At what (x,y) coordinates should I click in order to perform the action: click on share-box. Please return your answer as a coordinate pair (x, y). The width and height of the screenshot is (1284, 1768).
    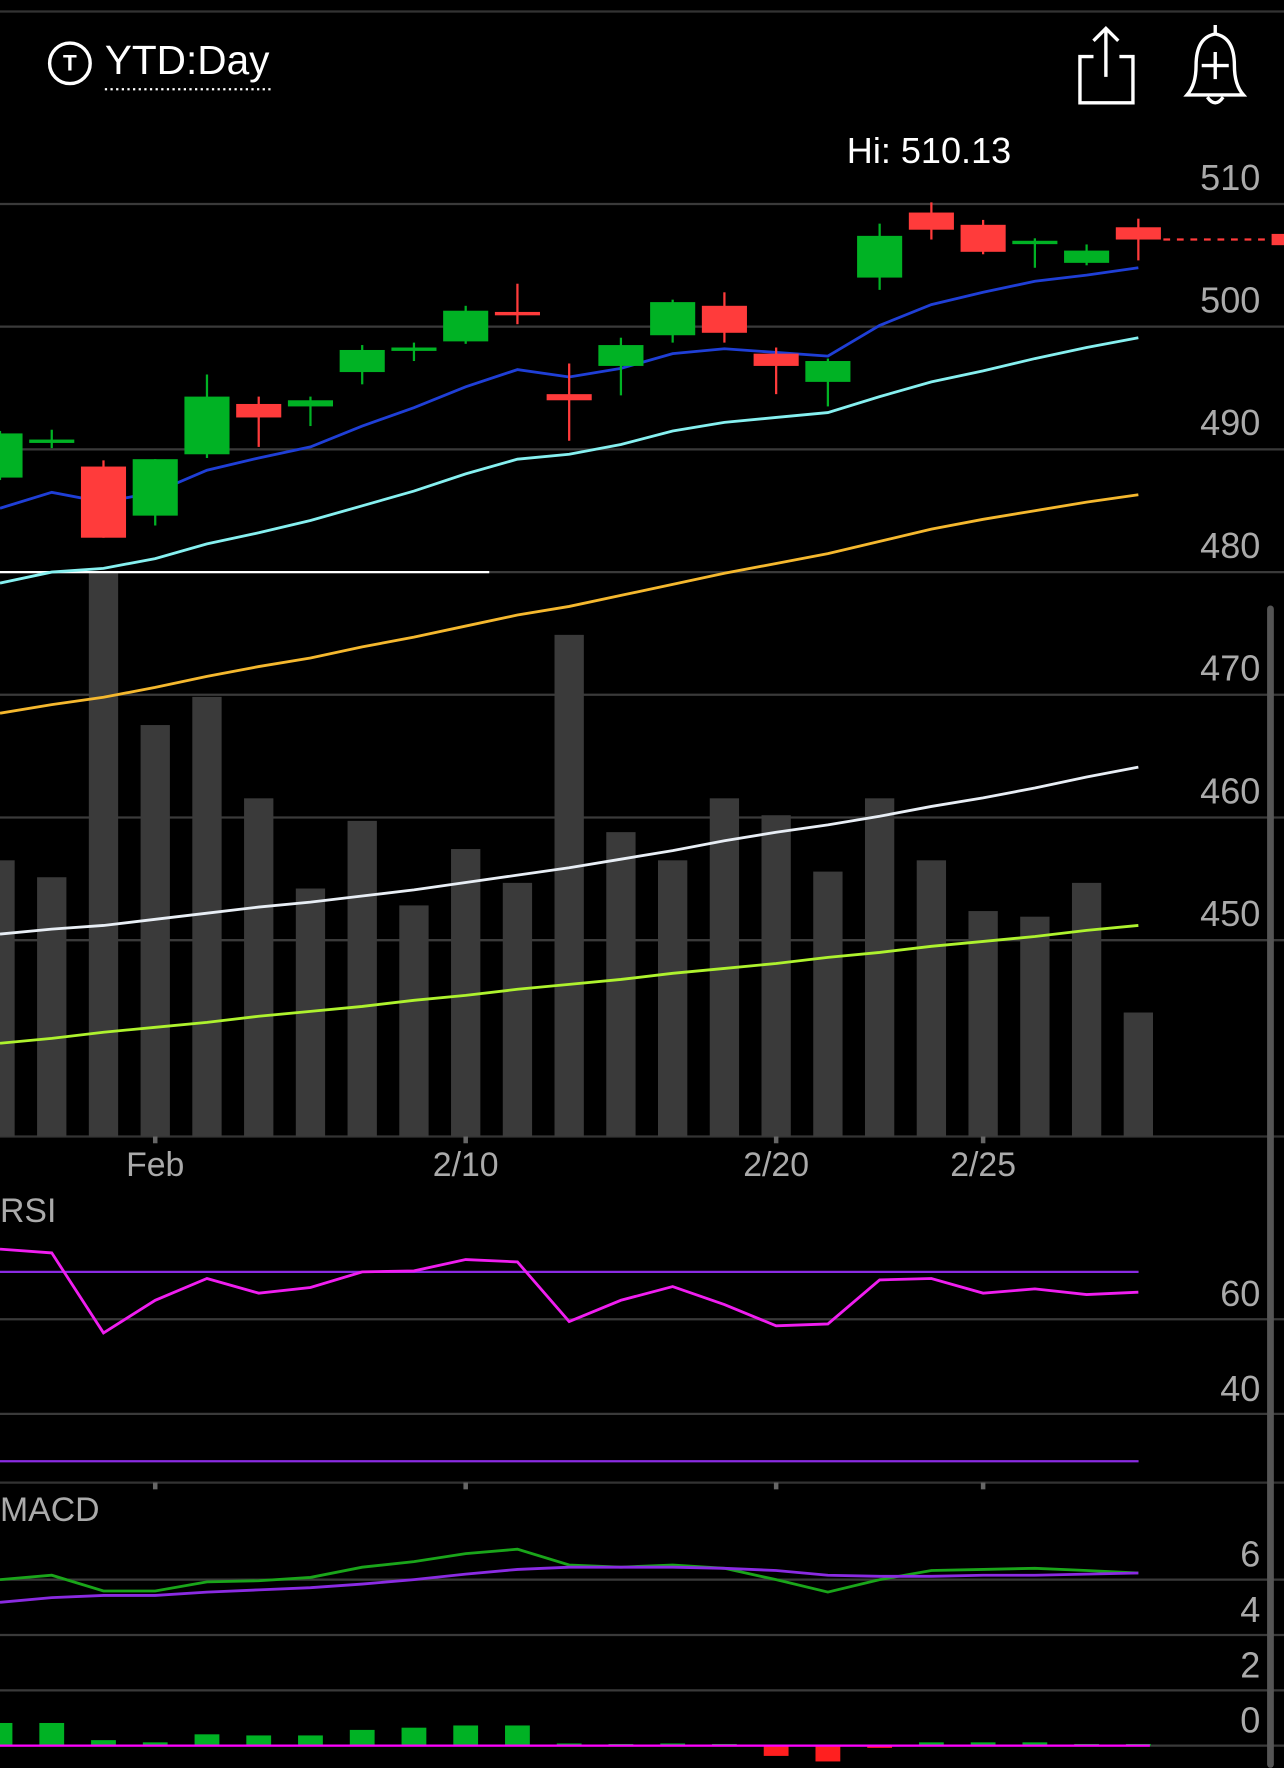
    Looking at the image, I should click on (1106, 79).